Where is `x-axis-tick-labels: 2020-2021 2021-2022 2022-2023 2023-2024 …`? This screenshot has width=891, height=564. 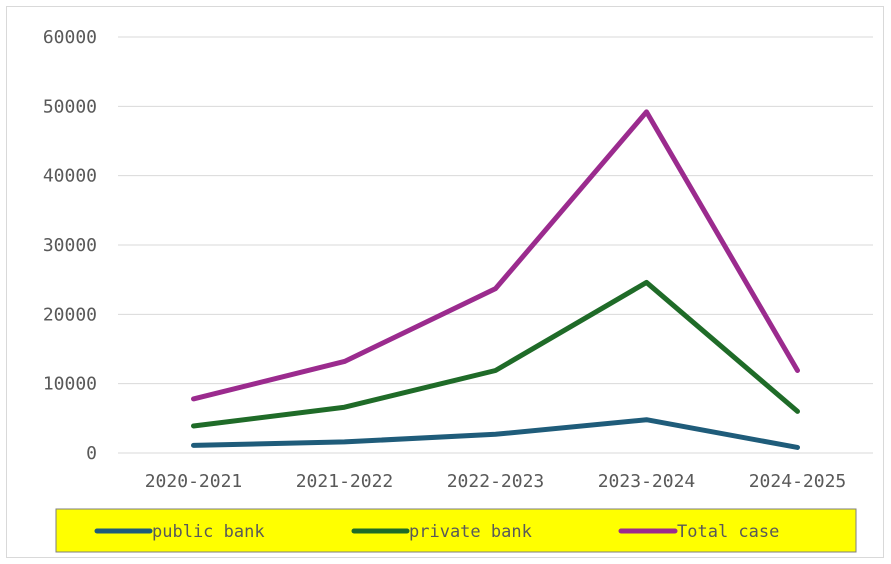 x-axis-tick-labels: 2020-2021 2021-2022 2022-2023 2023-2024 … is located at coordinates (496, 481).